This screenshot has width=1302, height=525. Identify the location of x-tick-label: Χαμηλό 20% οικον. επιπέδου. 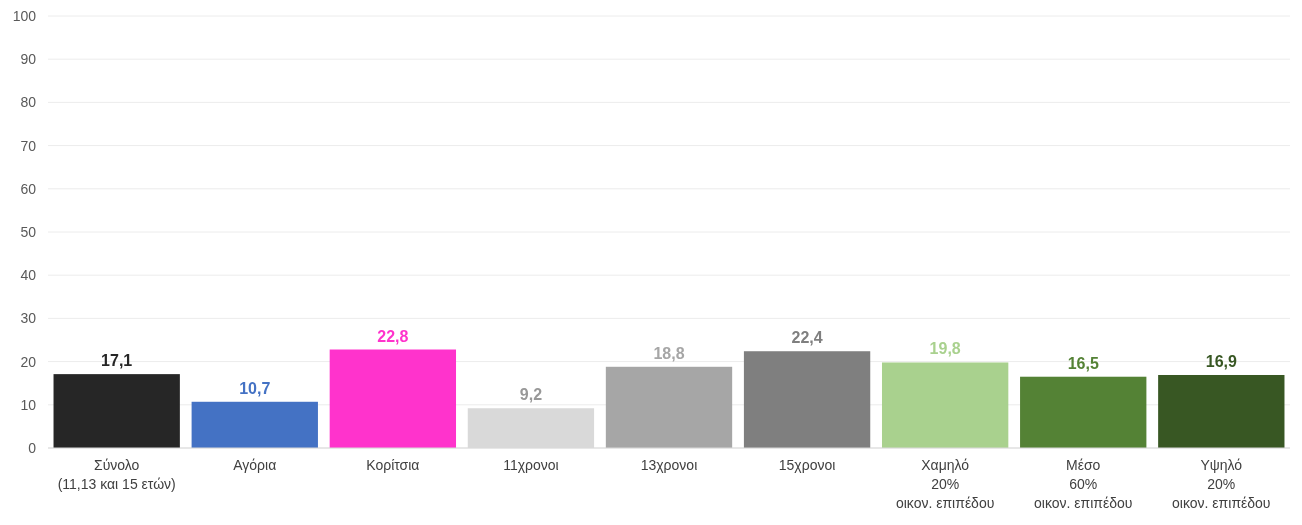
(945, 484).